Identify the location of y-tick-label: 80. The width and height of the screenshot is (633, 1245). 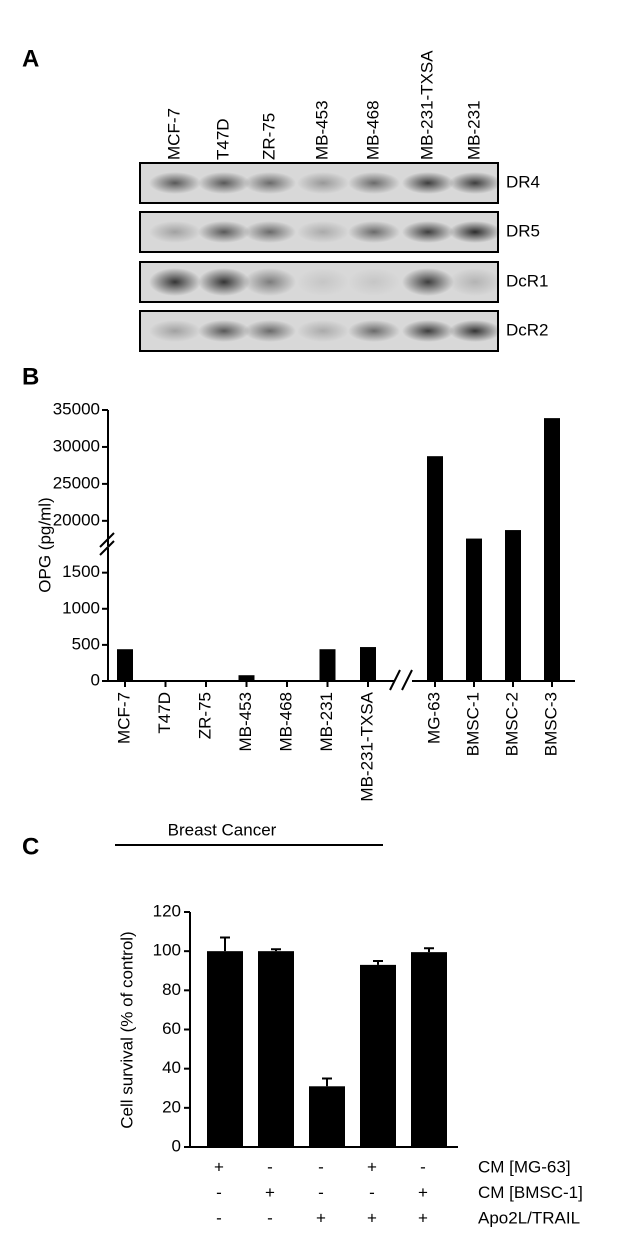
(171, 989).